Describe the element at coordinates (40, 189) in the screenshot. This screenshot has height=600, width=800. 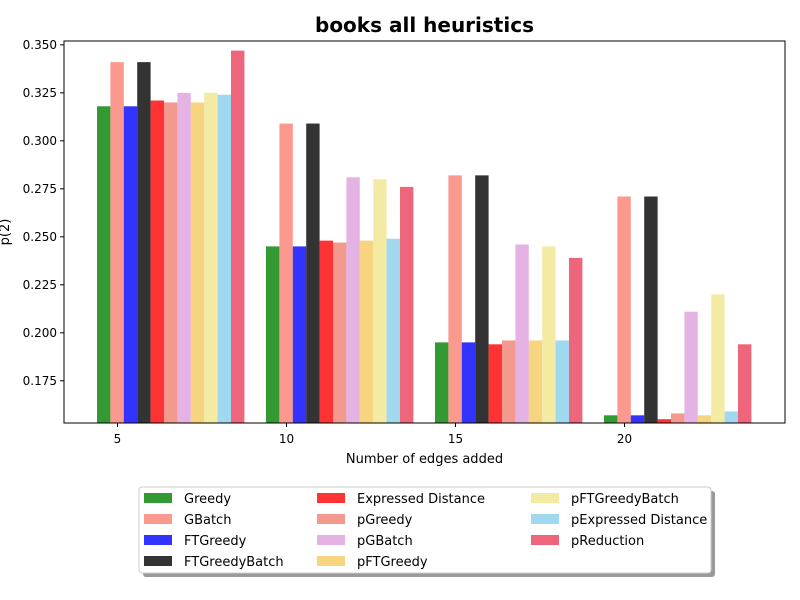
I see `y-tick-label: 0.275` at that location.